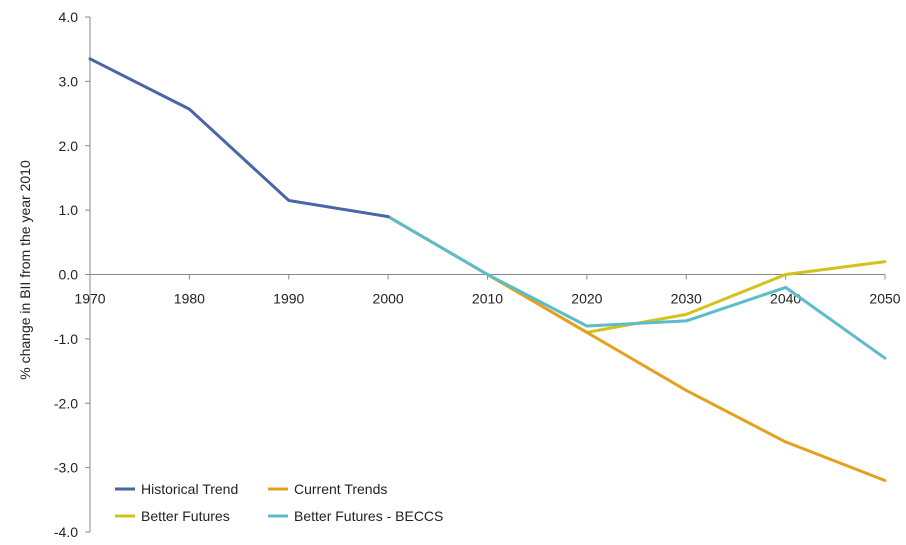 This screenshot has height=545, width=906. What do you see at coordinates (288, 299) in the screenshot?
I see `x-tick-label: 1990` at bounding box center [288, 299].